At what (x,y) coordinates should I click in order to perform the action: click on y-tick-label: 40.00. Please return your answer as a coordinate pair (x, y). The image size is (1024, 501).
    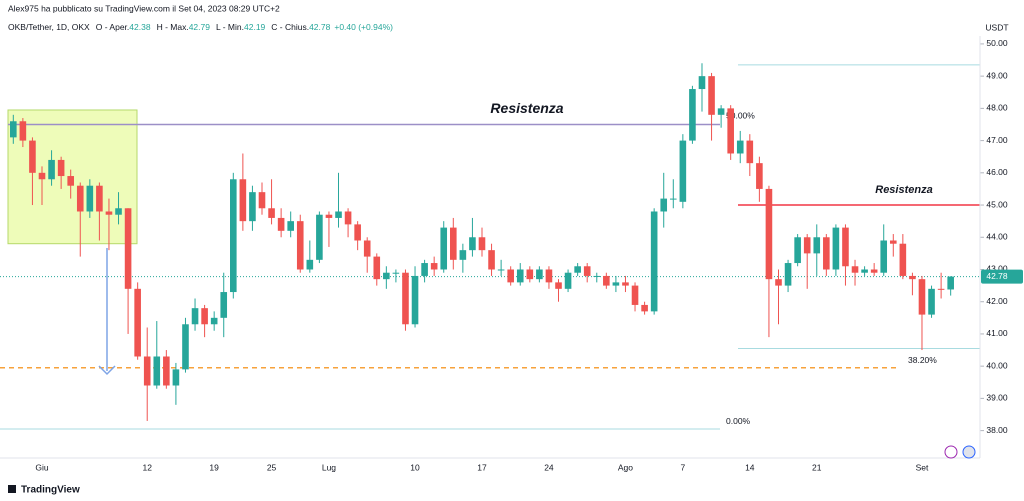
    Looking at the image, I should click on (997, 365).